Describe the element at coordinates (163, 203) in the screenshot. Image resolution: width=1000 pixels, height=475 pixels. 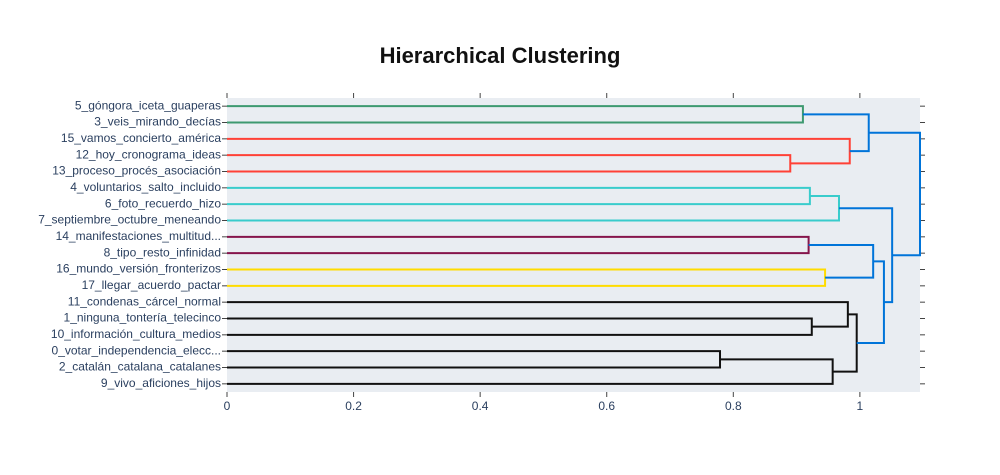
I see `leaf-label: 6_foto_recuerdo_hizo` at that location.